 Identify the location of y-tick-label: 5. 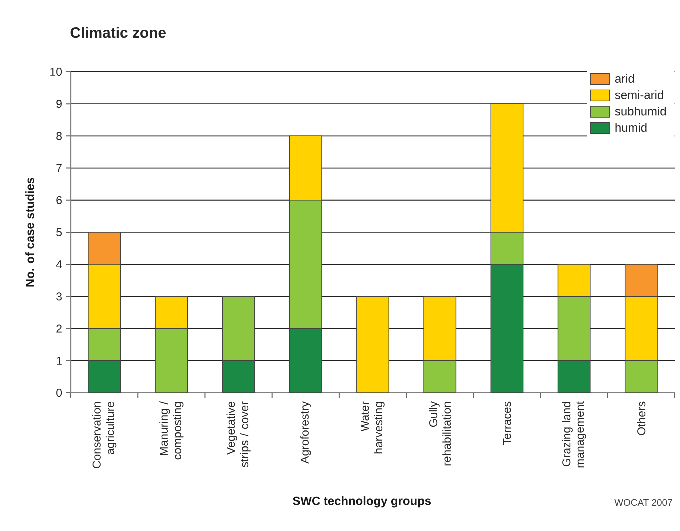
(59, 232).